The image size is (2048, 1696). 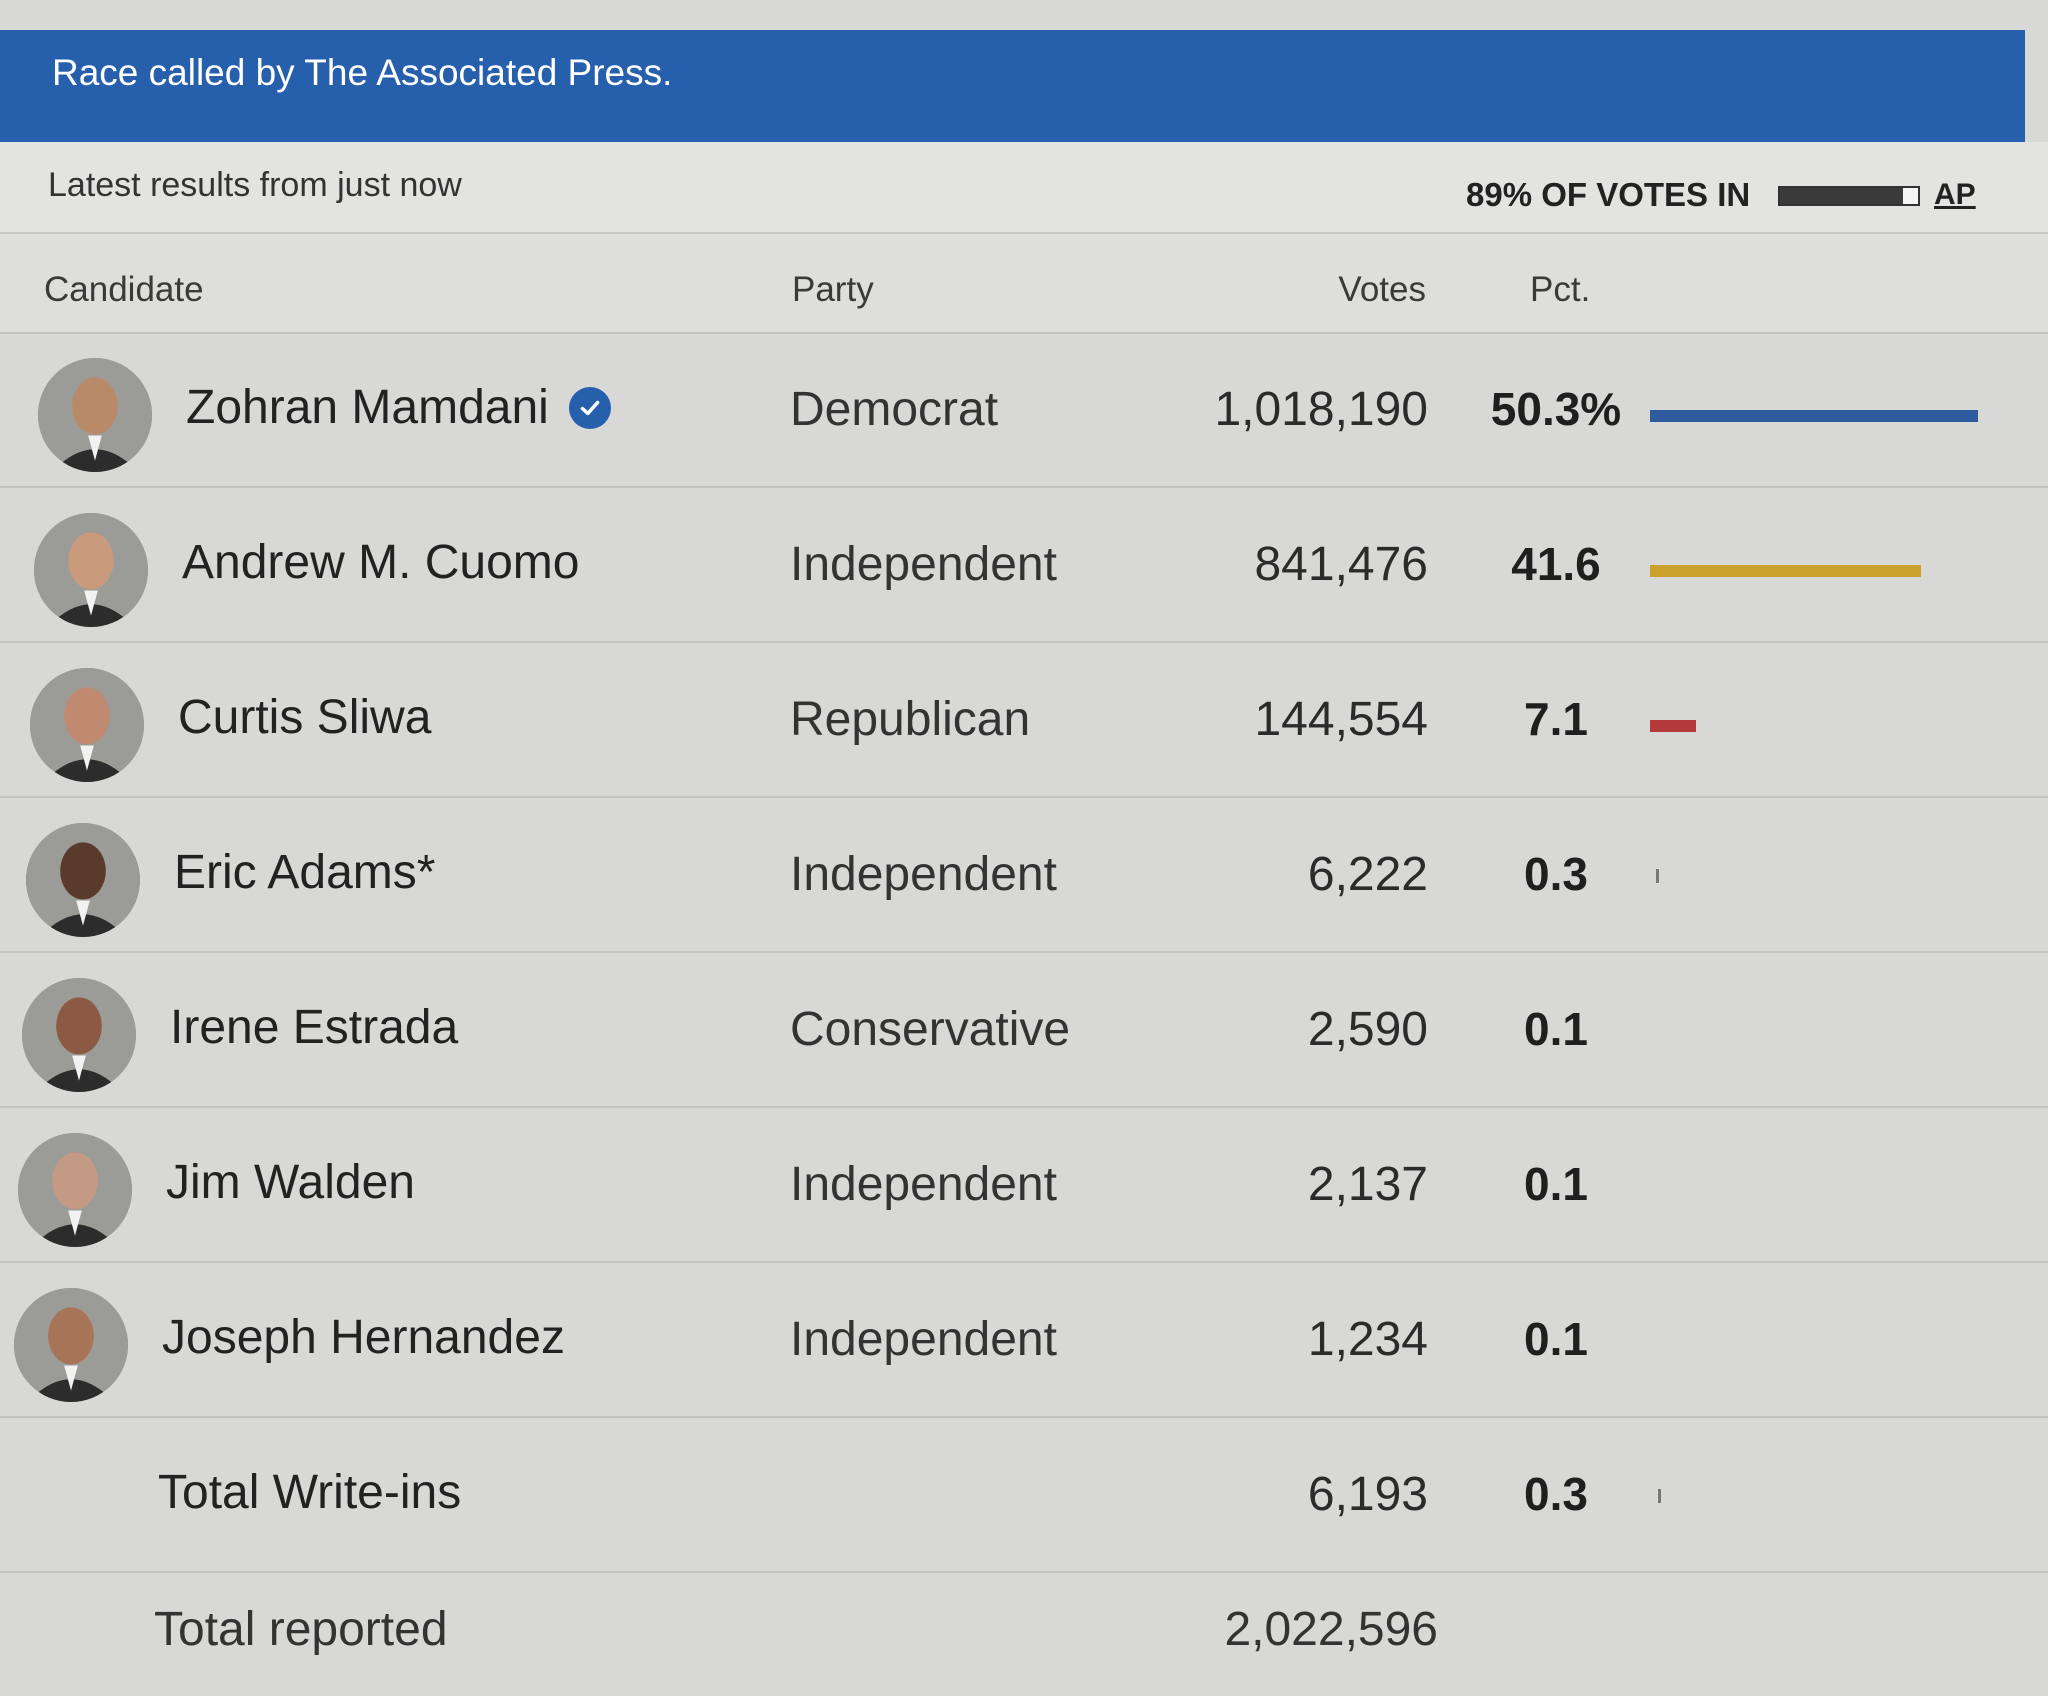 What do you see at coordinates (1321, 409) in the screenshot?
I see `candidate-votes: 1,018,190` at bounding box center [1321, 409].